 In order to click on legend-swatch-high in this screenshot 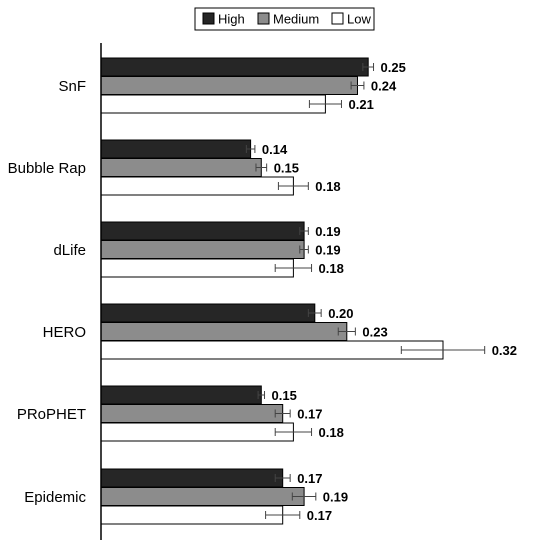, I will do `click(208, 18)`.